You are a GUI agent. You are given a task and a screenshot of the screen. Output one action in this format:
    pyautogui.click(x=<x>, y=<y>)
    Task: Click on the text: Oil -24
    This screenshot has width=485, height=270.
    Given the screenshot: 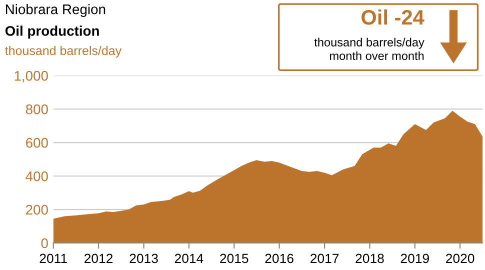 What is the action you would take?
    pyautogui.click(x=393, y=17)
    